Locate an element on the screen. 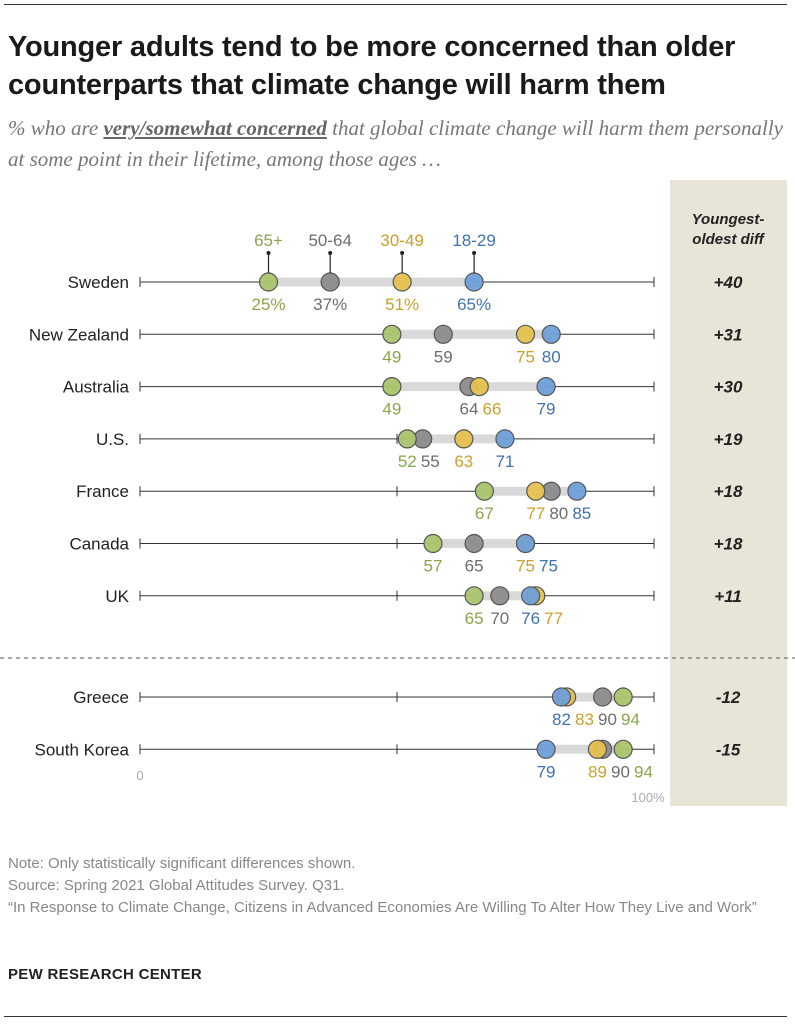 This screenshot has height=1024, width=795. value-label-australia-30-49: 66 is located at coordinates (491, 409).